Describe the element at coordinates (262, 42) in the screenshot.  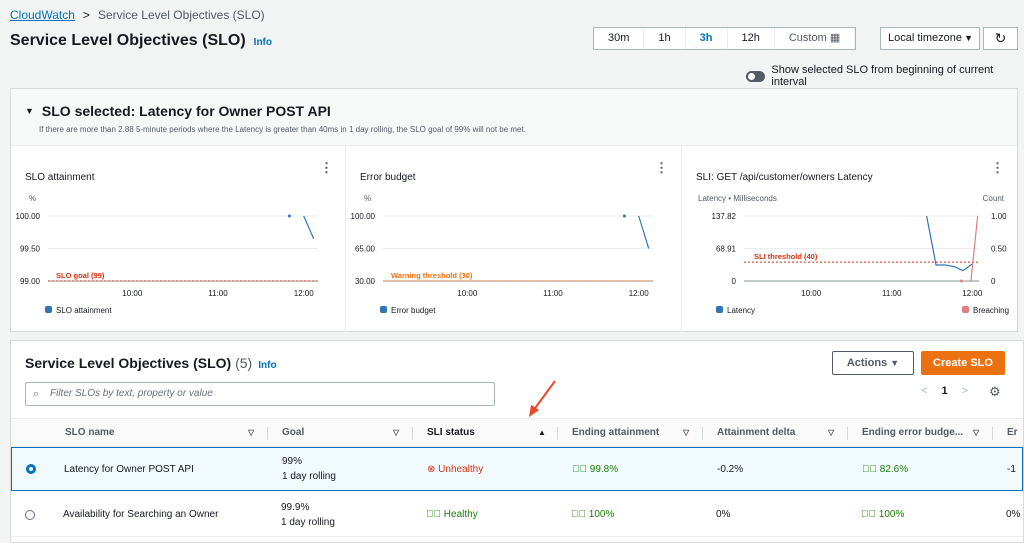
I see `info-link: Info` at that location.